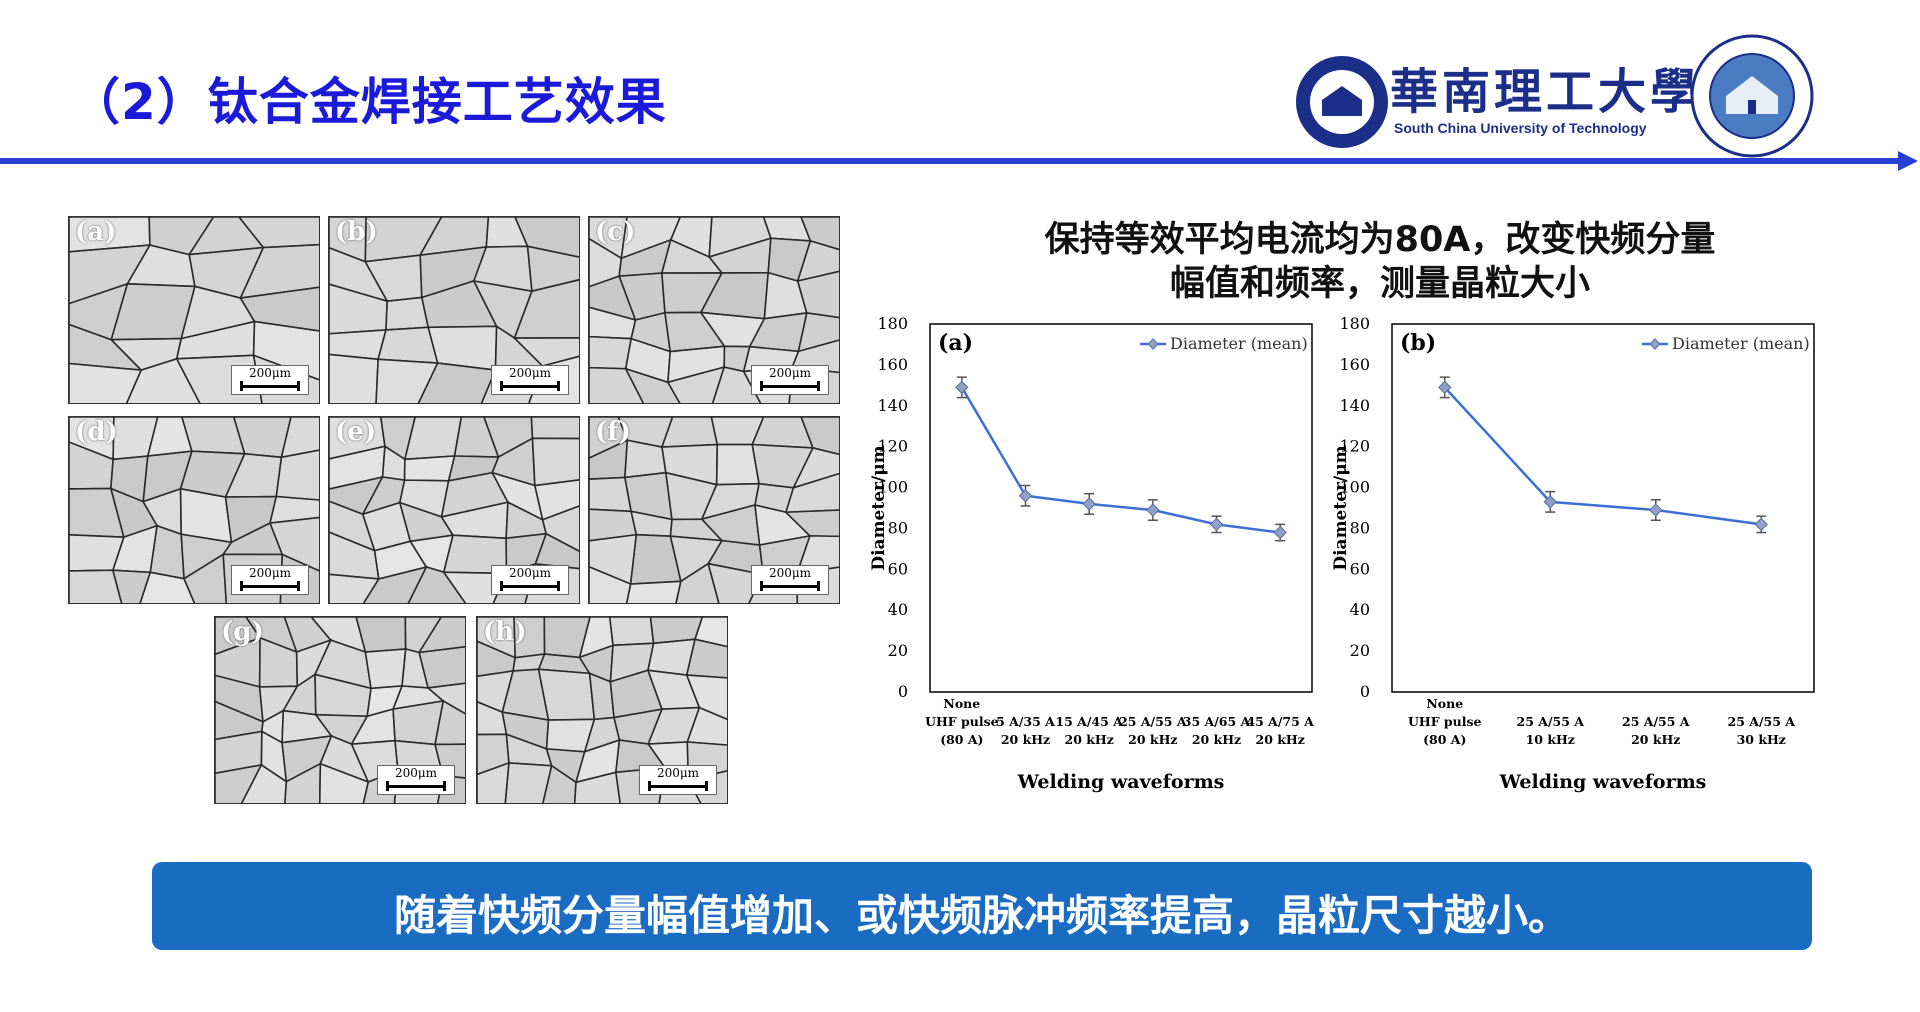  I want to click on x-tick-label: 45 A/75 A, so click(1280, 721).